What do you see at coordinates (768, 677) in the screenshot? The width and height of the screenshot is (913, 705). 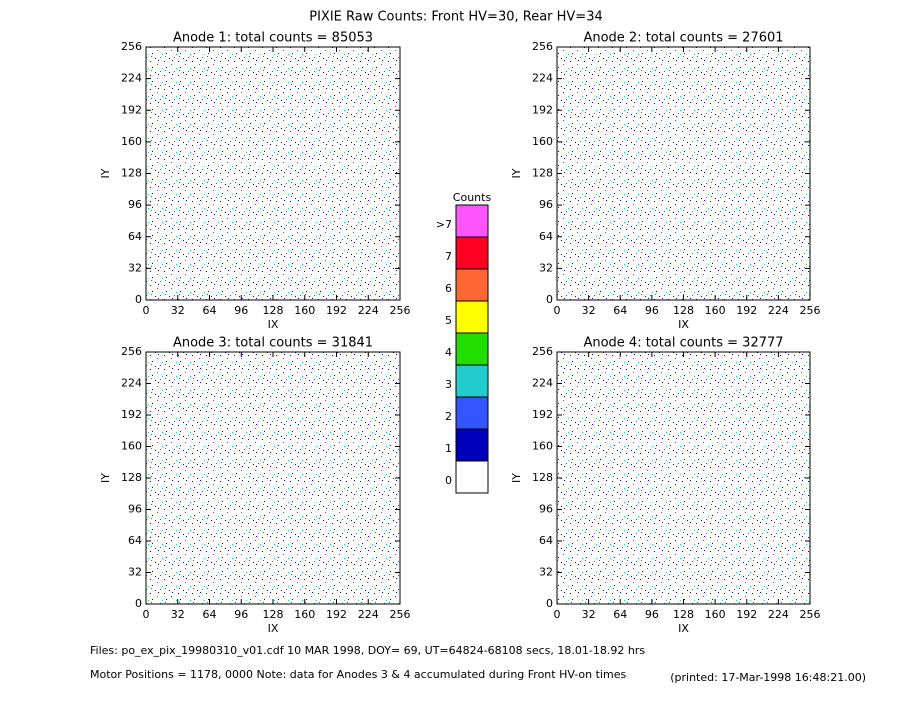 I see `footer-printed: (printed: 17-Mar-1998 16:48:21.00)` at bounding box center [768, 677].